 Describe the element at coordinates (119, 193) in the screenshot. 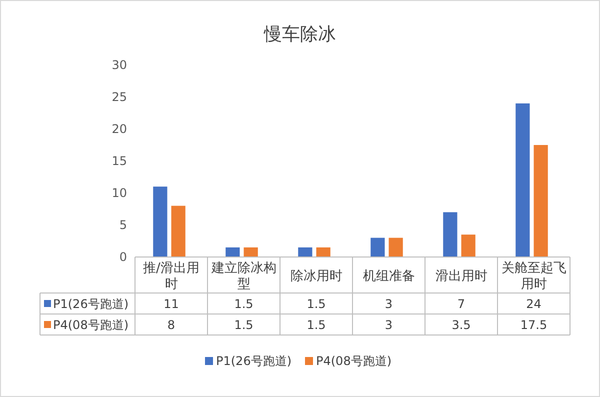

I see `y-tick-label: 10` at that location.